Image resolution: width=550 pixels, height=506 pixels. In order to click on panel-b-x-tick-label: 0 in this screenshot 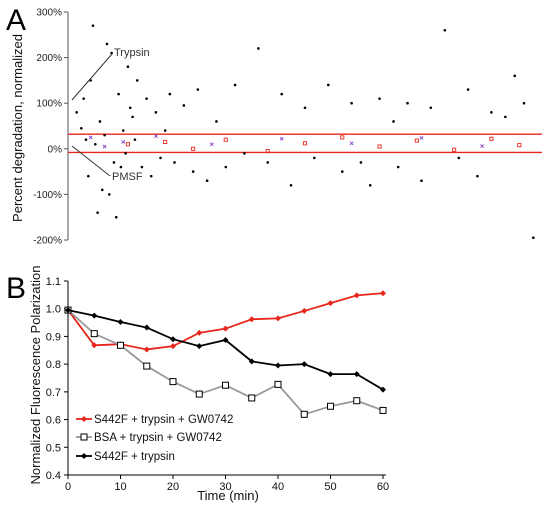, I will do `click(68, 487)`.